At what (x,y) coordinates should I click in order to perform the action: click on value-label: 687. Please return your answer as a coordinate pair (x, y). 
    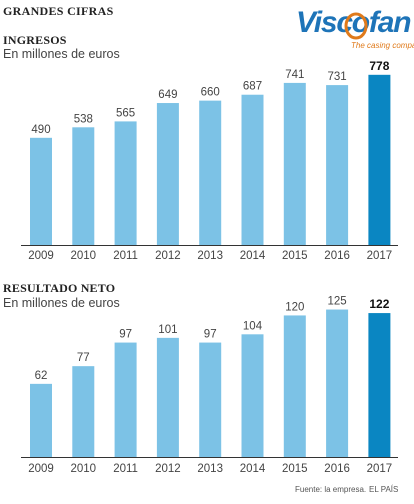
    Looking at the image, I should click on (252, 87).